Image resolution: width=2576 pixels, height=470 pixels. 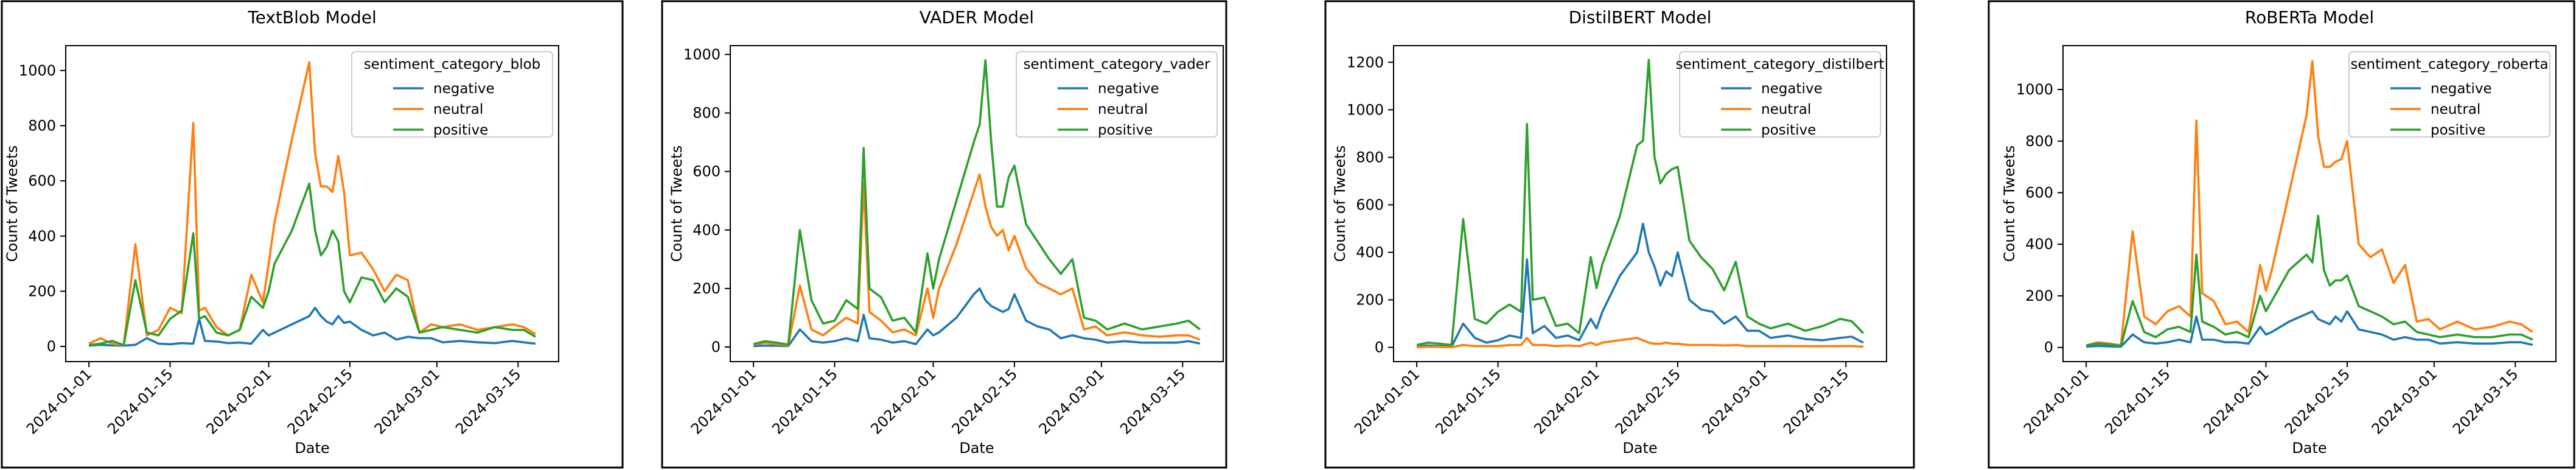 What do you see at coordinates (2449, 64) in the screenshot?
I see `legend-title: sentiment_category_roberta` at bounding box center [2449, 64].